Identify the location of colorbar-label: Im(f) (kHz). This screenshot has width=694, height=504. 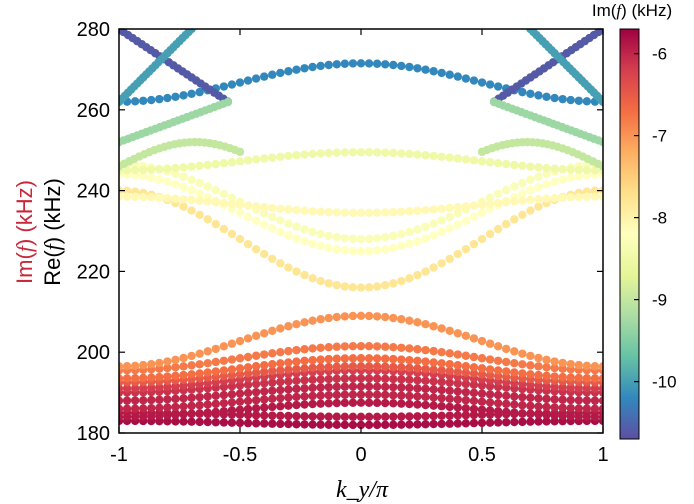
(632, 10).